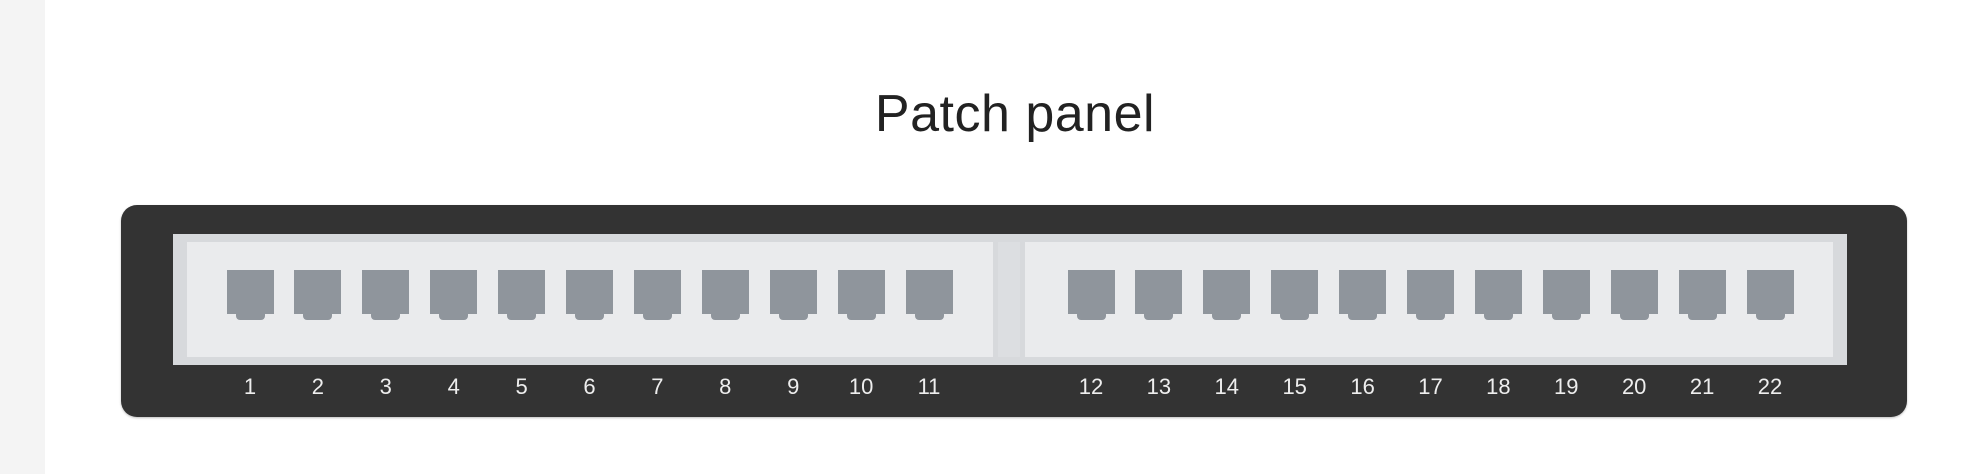  I want to click on port-label-12: 12, so click(1091, 386).